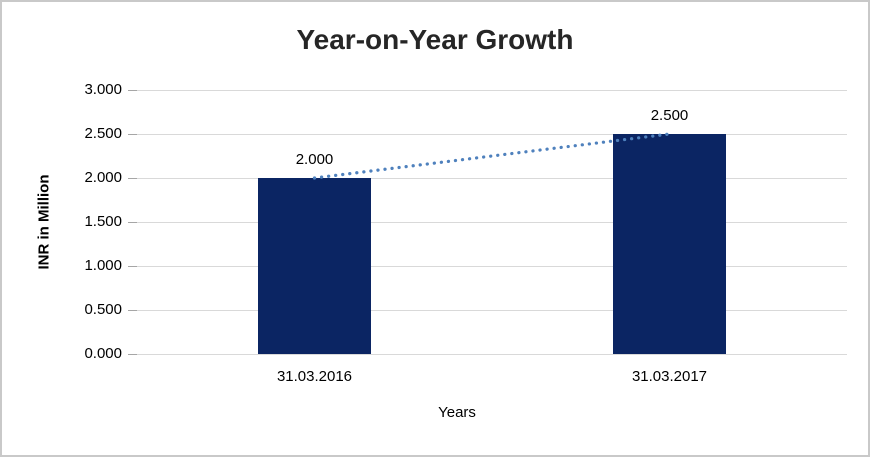 Image resolution: width=870 pixels, height=457 pixels. Describe the element at coordinates (103, 309) in the screenshot. I see `y-tick-label: 0.500` at that location.